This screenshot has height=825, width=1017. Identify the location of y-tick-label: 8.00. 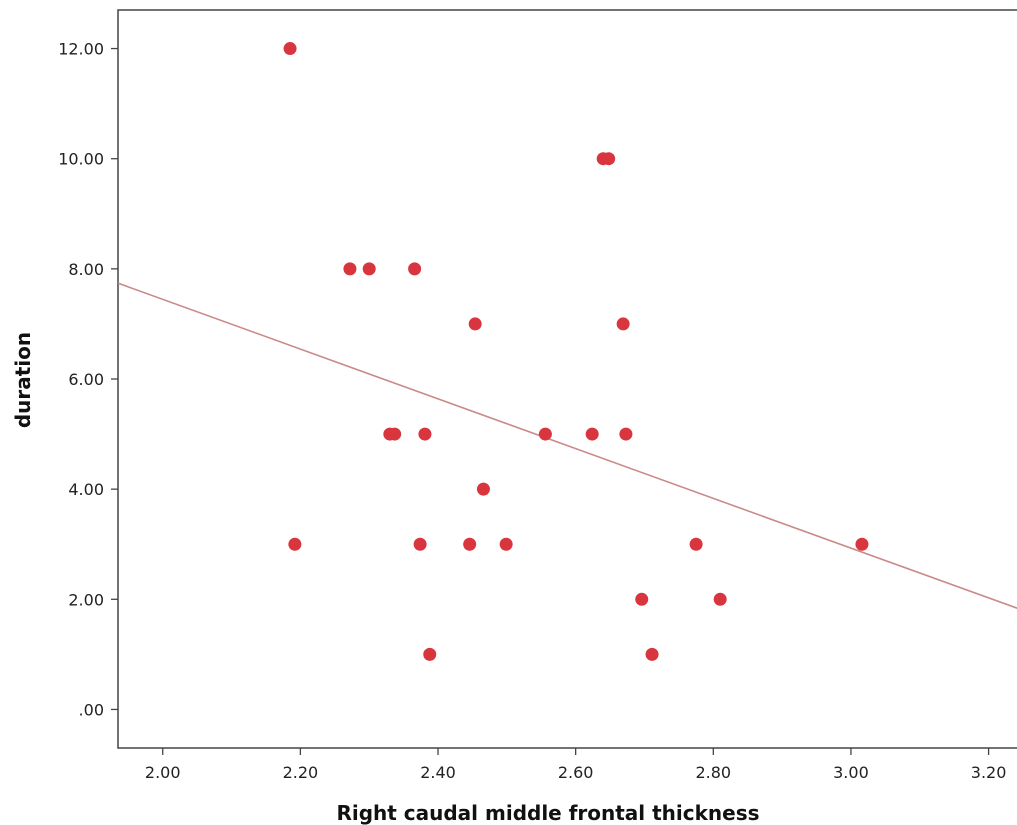
(86, 269).